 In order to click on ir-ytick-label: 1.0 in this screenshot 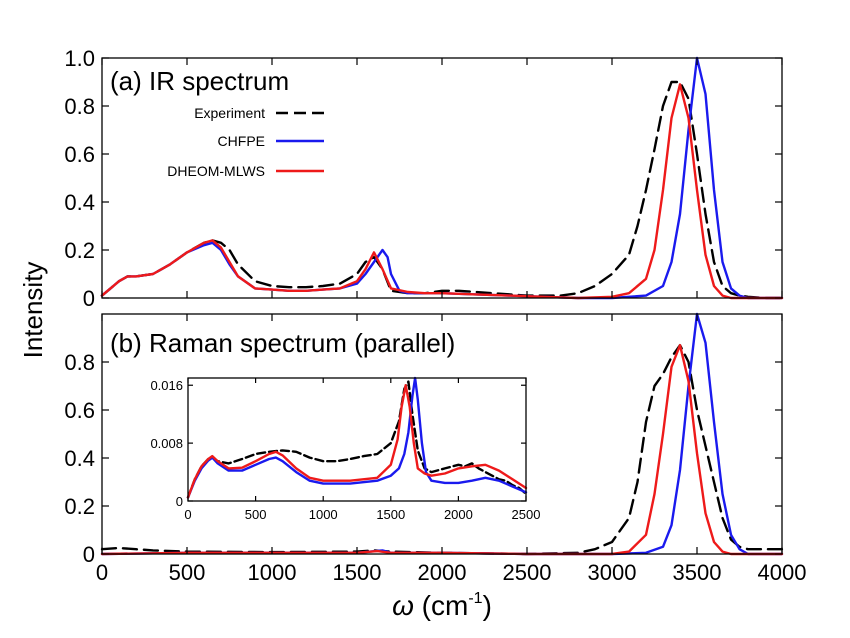, I will do `click(79, 58)`.